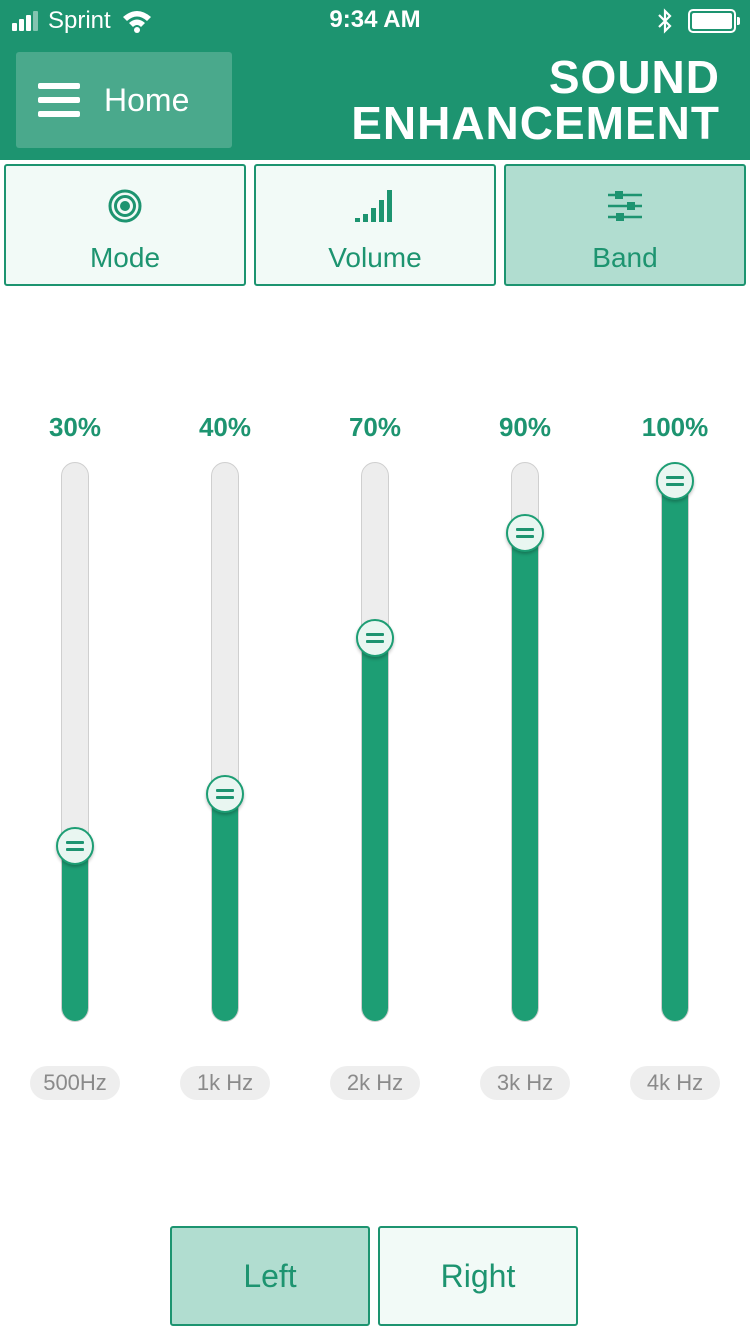 The image size is (750, 1334). Describe the element at coordinates (375, 257) in the screenshot. I see `tab-volume-label: Volume` at that location.